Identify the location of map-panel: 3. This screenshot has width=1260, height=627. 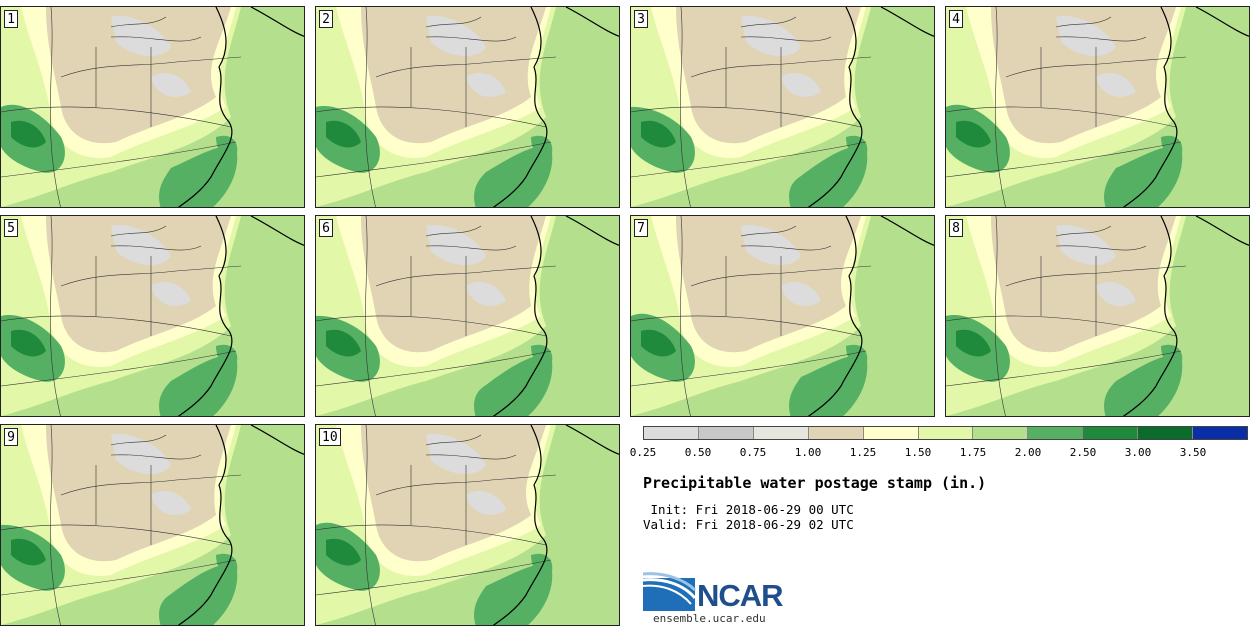
(782, 107).